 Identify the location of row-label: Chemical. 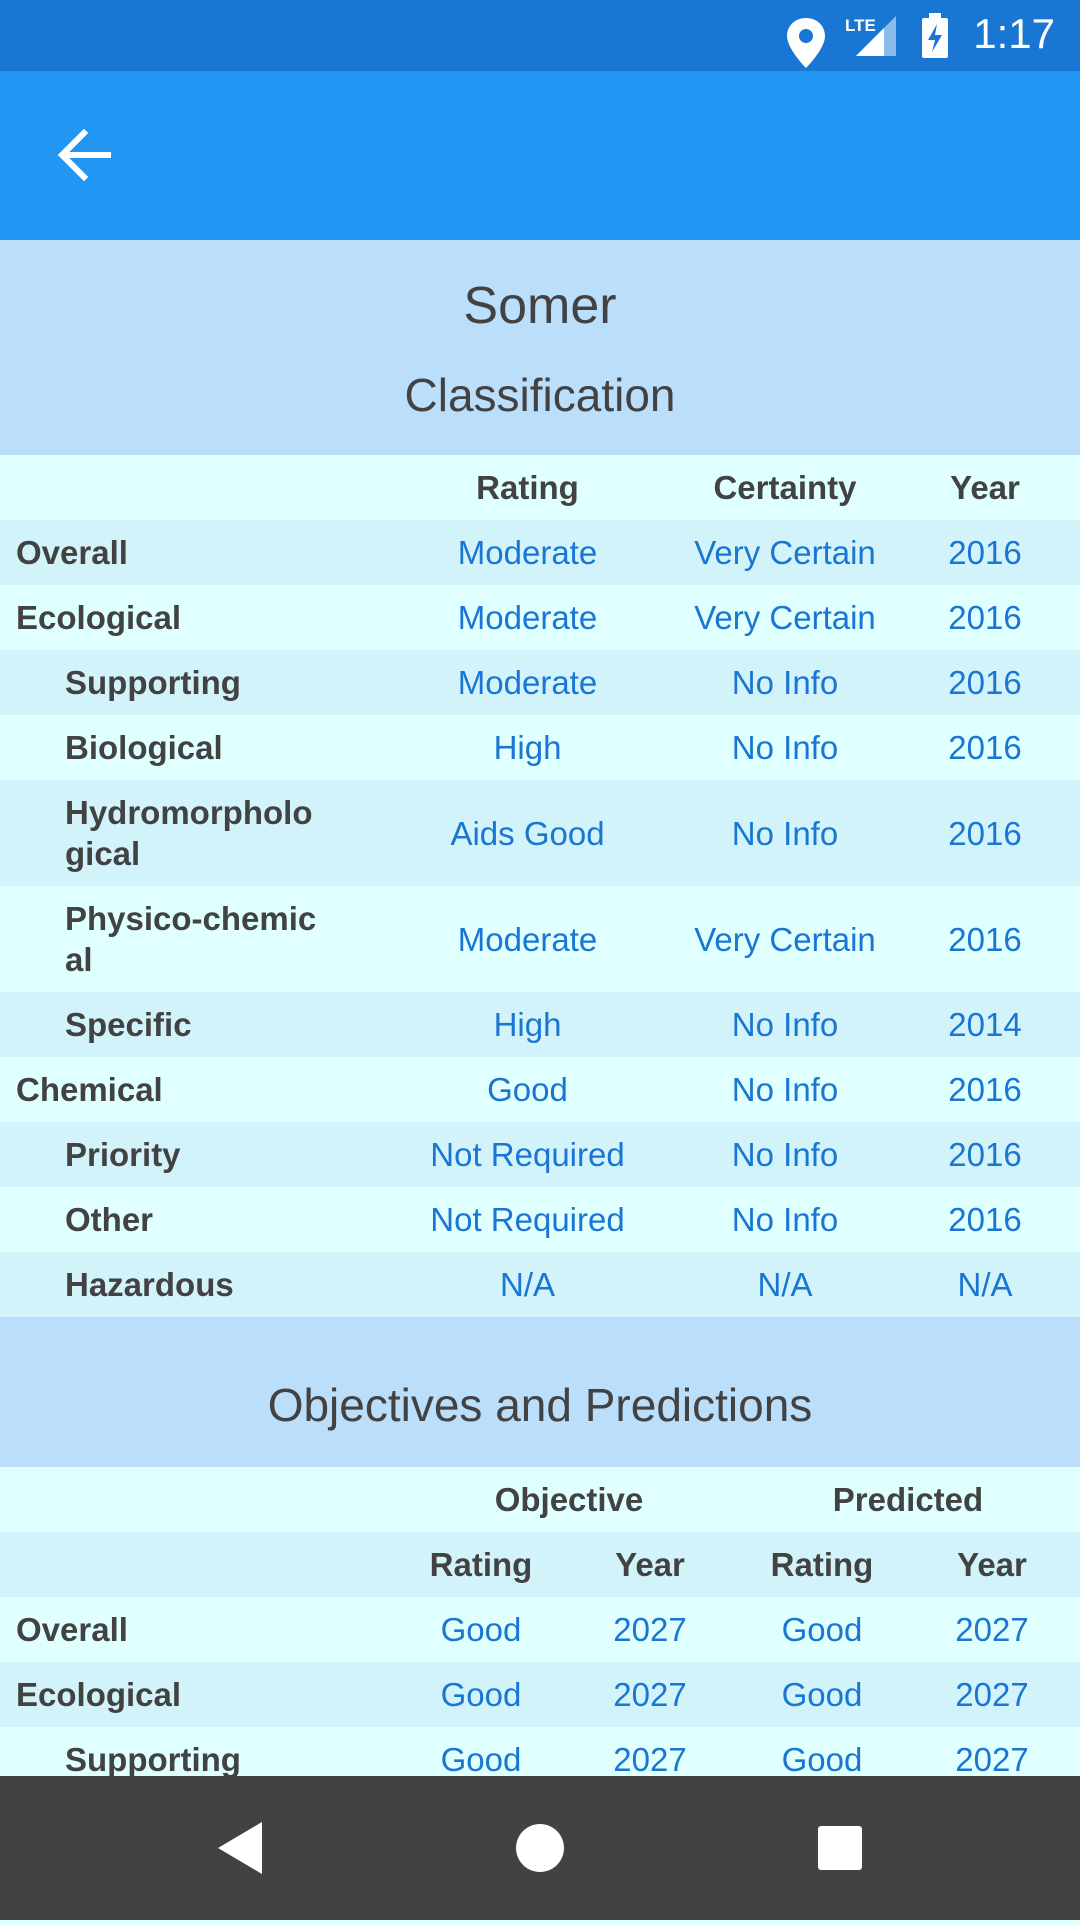
(89, 1089).